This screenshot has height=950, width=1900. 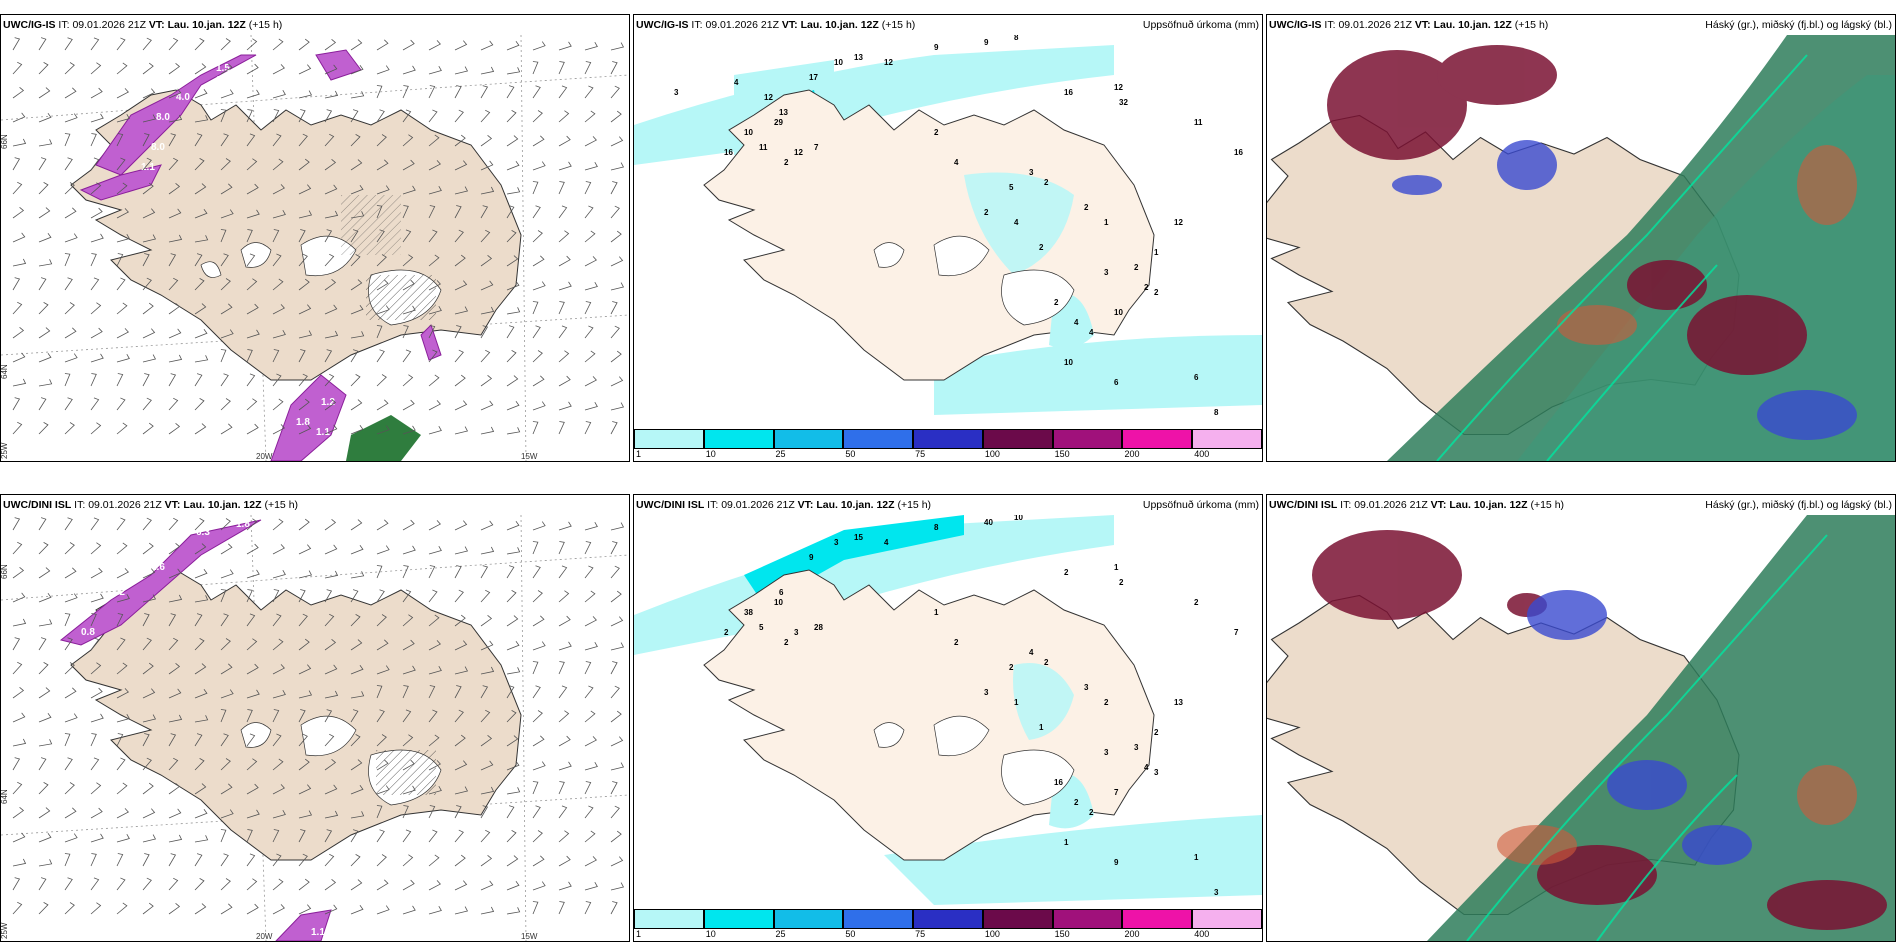 What do you see at coordinates (1581, 248) in the screenshot?
I see `cloud-map` at bounding box center [1581, 248].